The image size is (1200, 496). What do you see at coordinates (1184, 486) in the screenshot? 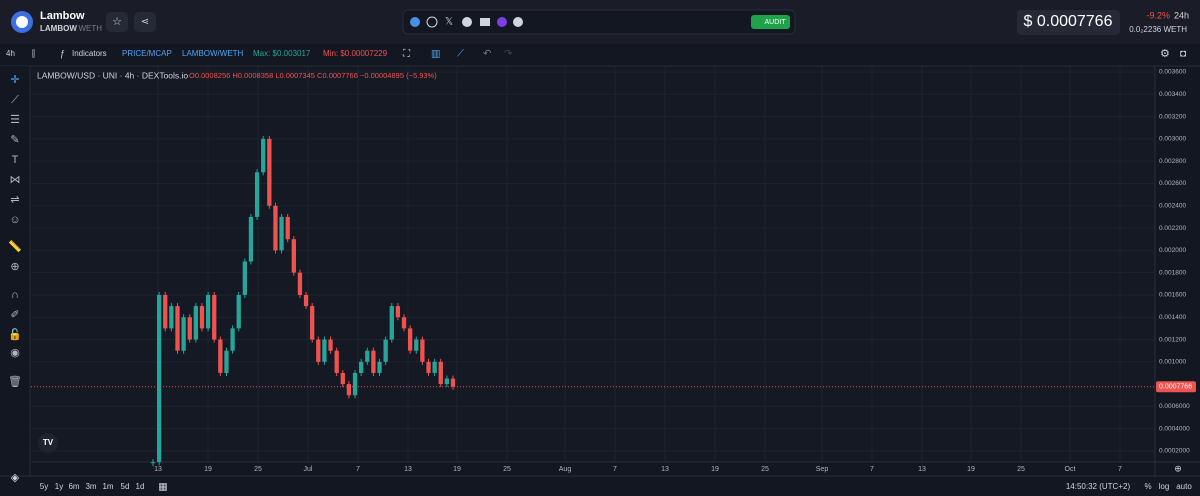
I see `auto-toggle: auto` at bounding box center [1184, 486].